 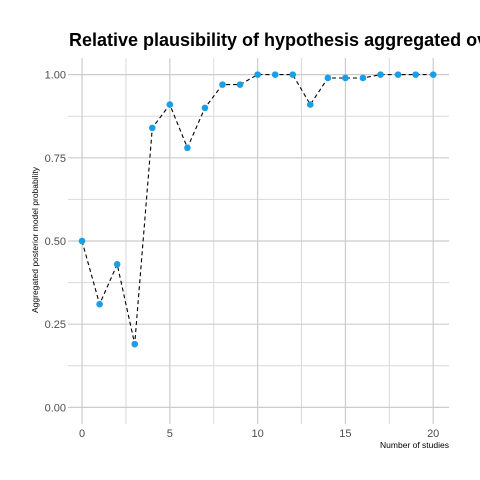 What do you see at coordinates (414, 445) in the screenshot?
I see `x-axis-label: Number of studies` at bounding box center [414, 445].